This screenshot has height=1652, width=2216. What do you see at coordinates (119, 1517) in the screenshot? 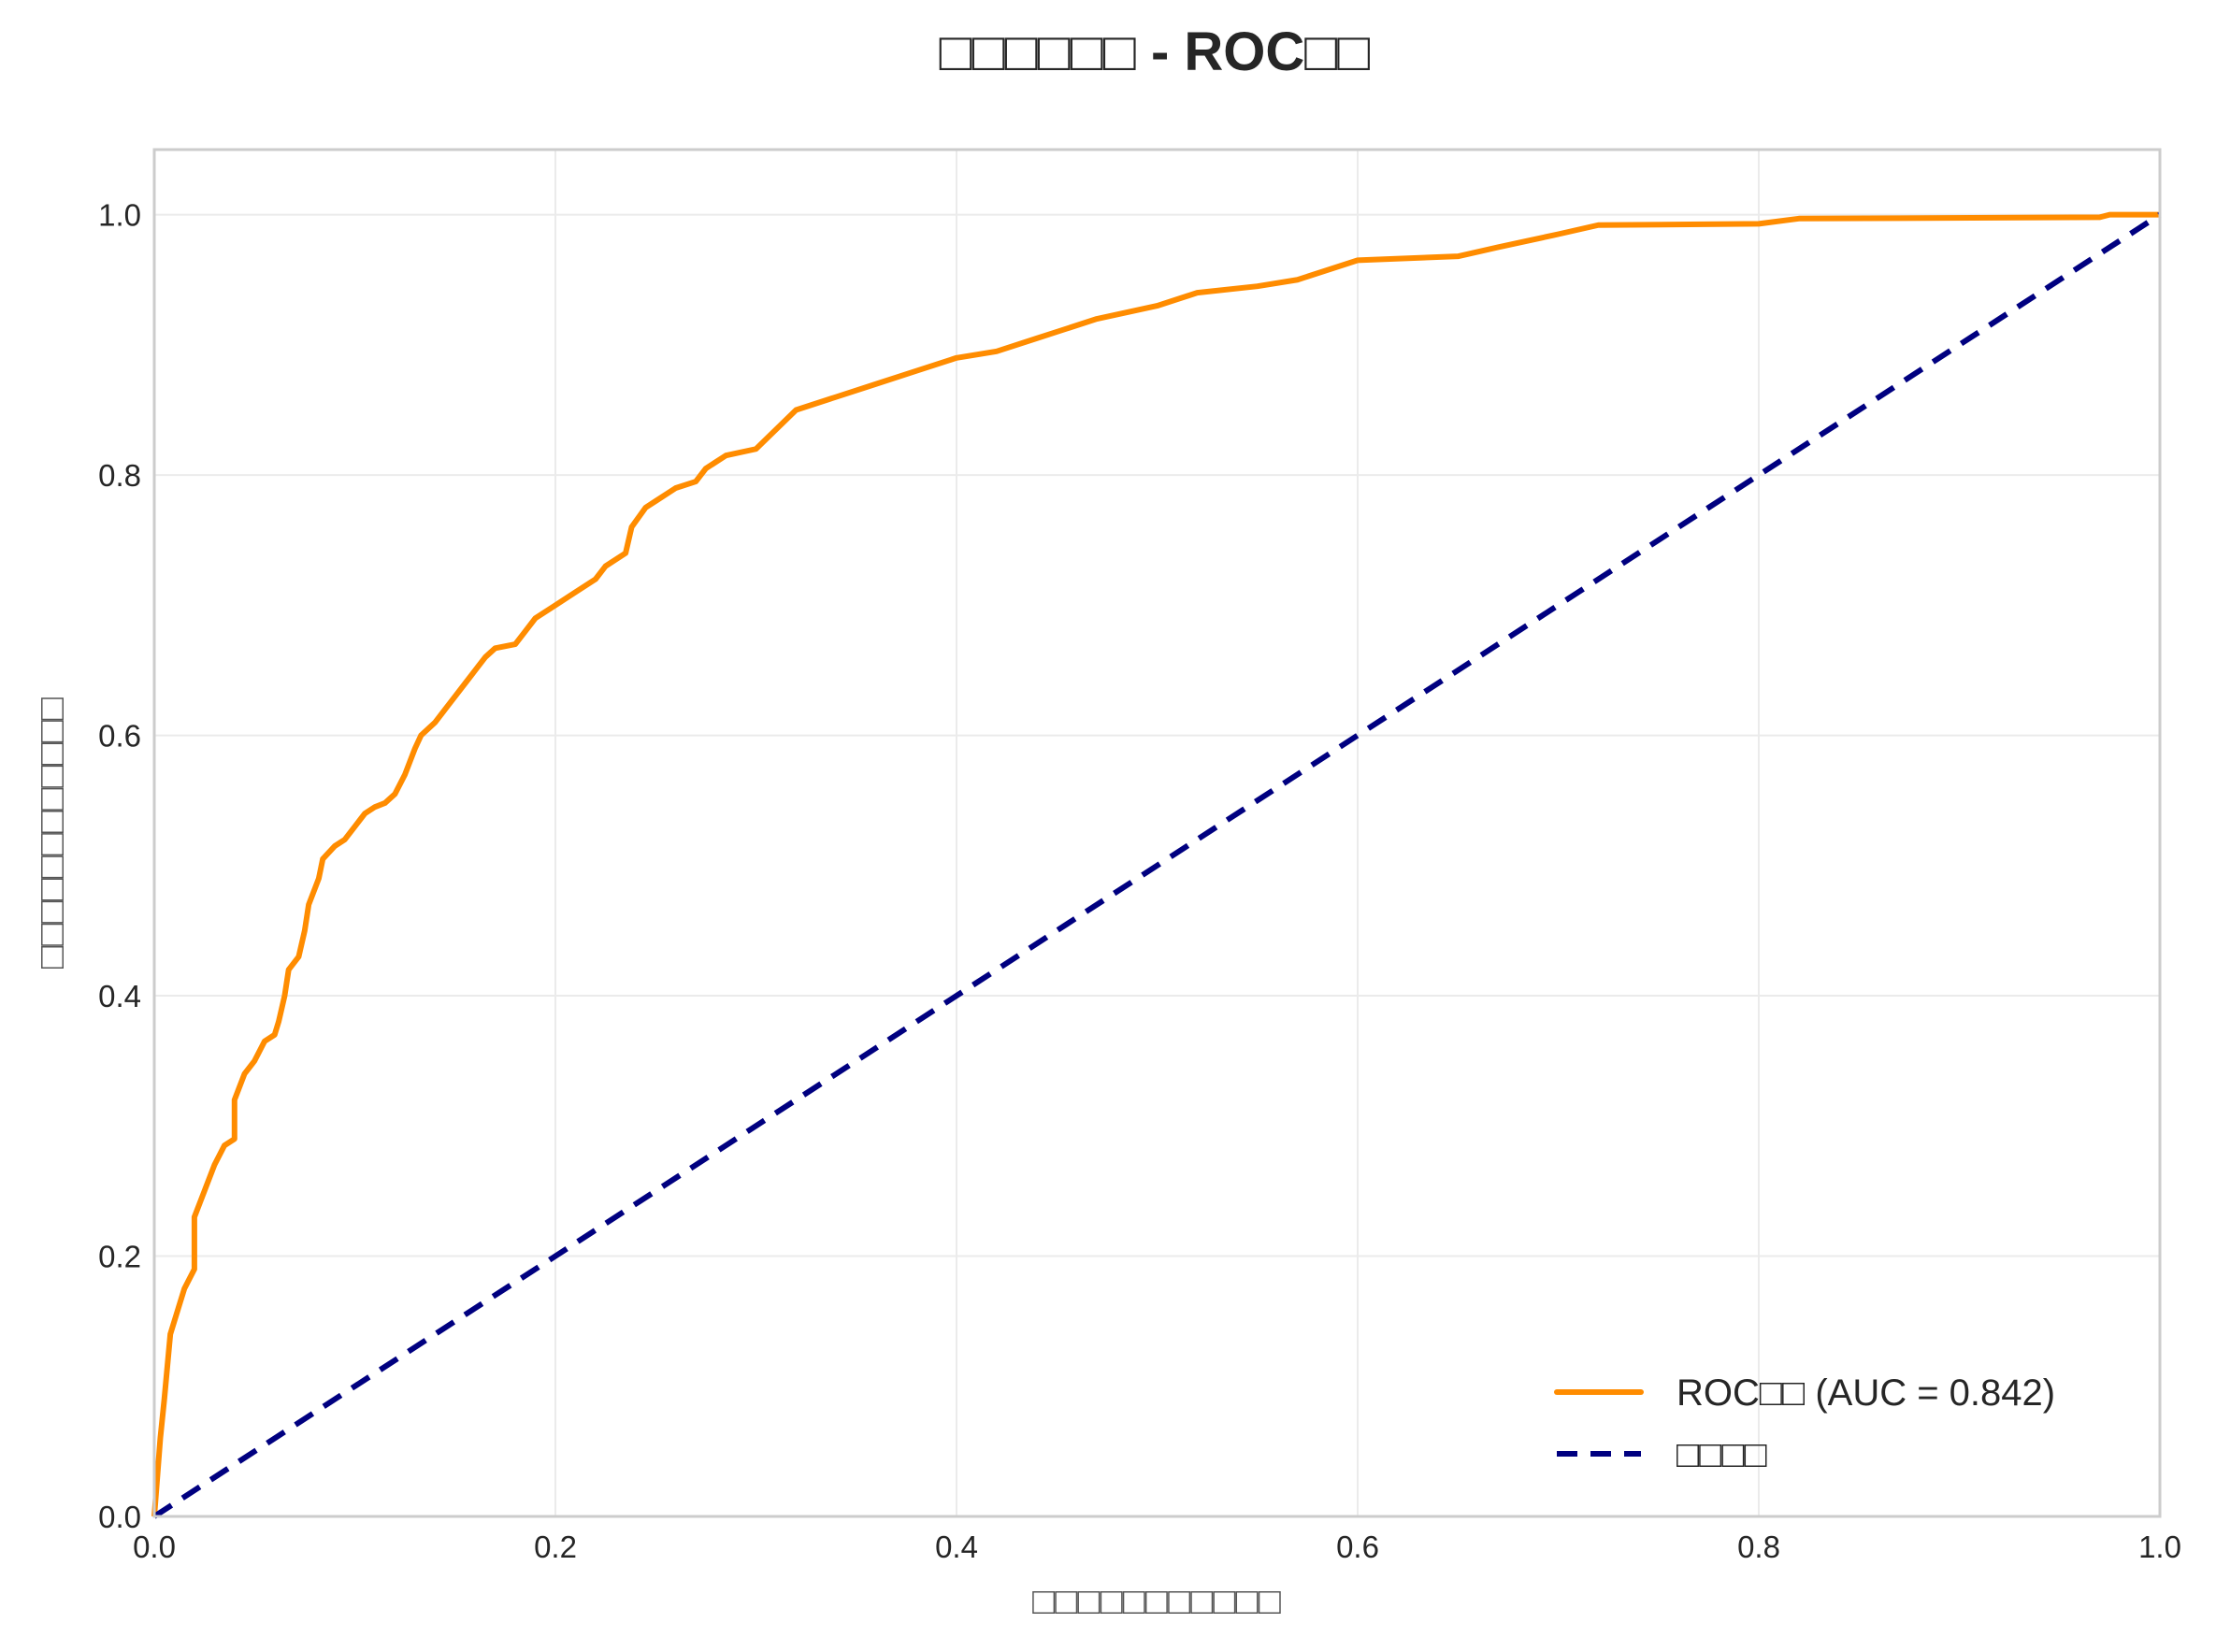
I see `y-tick-label: 0.0` at bounding box center [119, 1517].